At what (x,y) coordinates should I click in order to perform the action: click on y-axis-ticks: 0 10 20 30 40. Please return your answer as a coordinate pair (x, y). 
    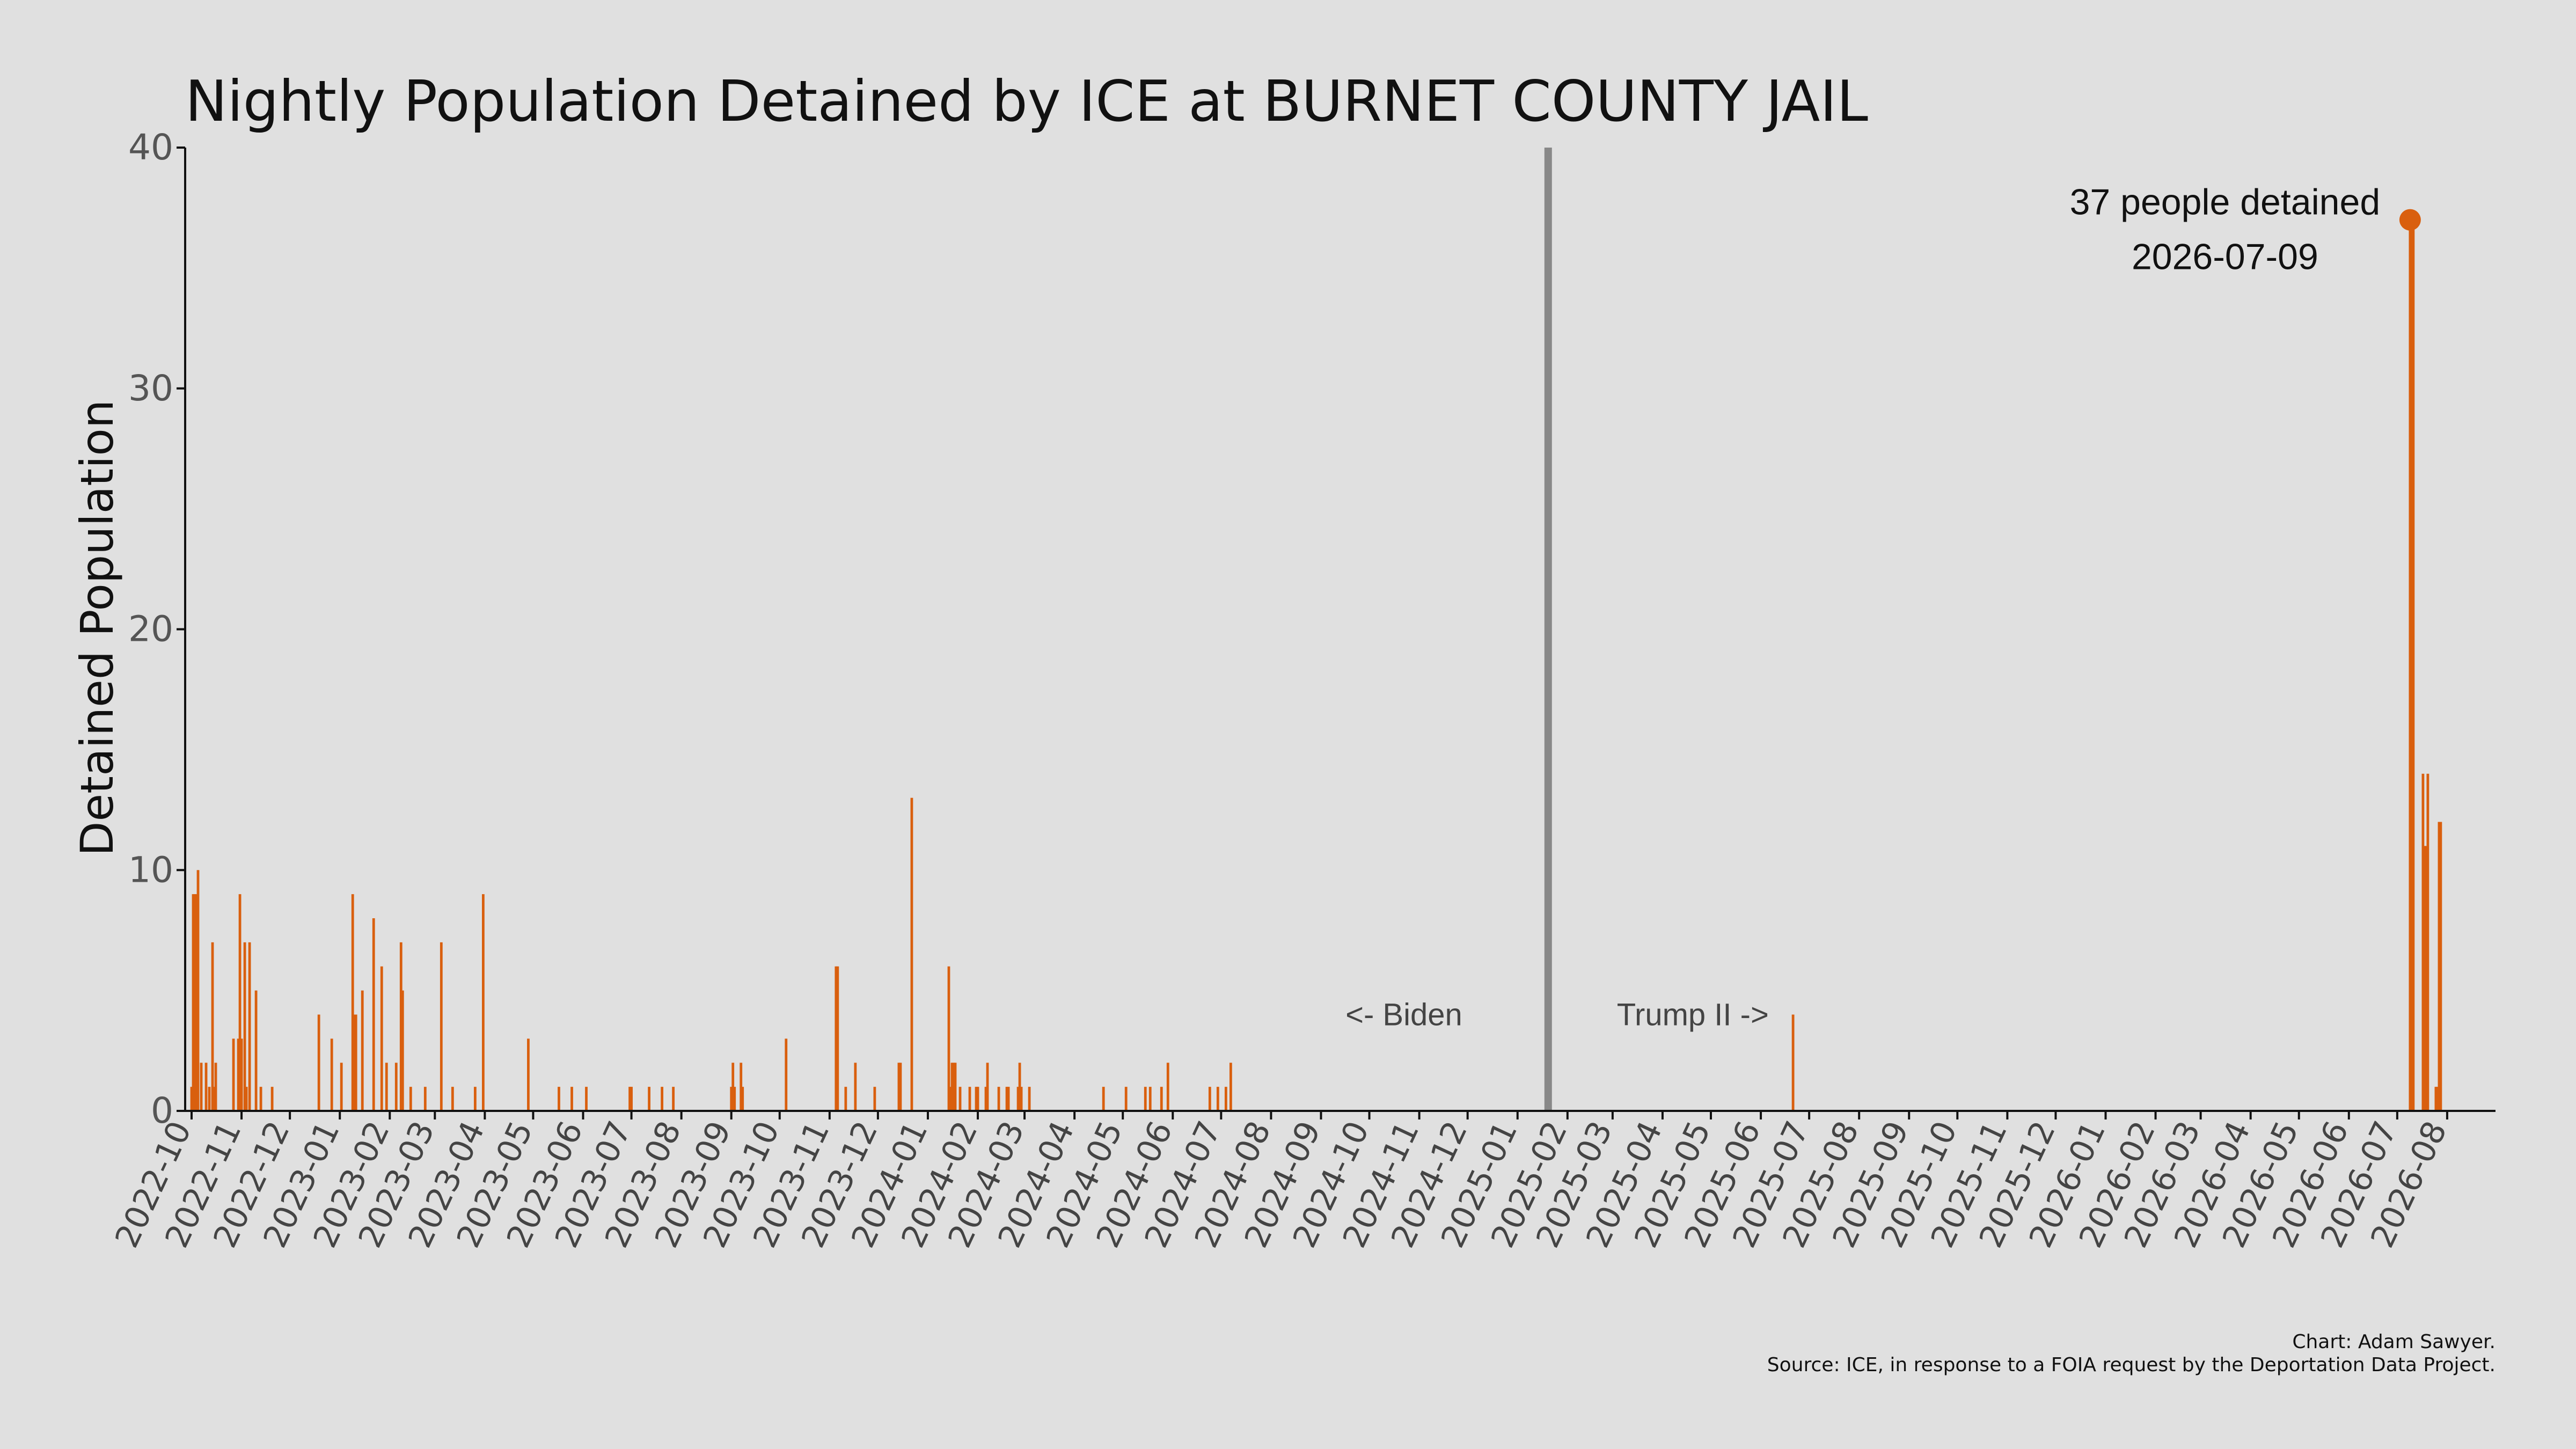
    Looking at the image, I should click on (156, 629).